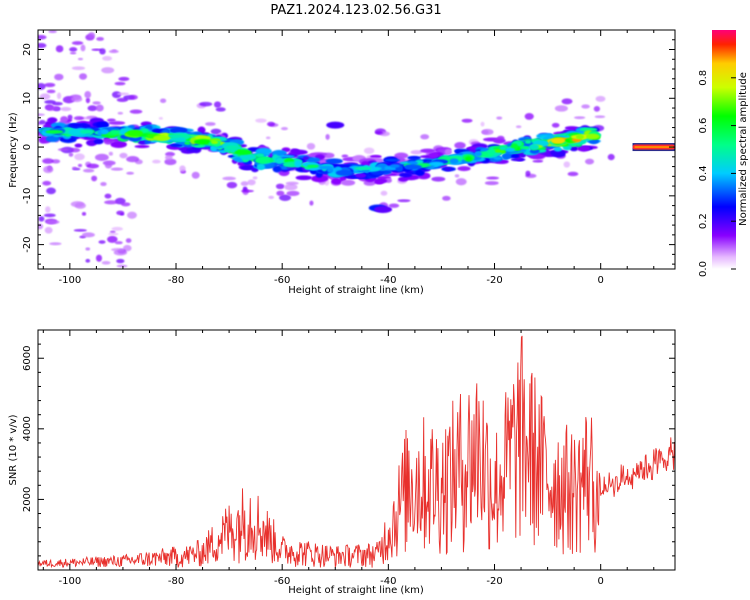 Image resolution: width=750 pixels, height=600 pixels. I want to click on spectrogram-x-axis-label: Height of straight line (km), so click(356, 290).